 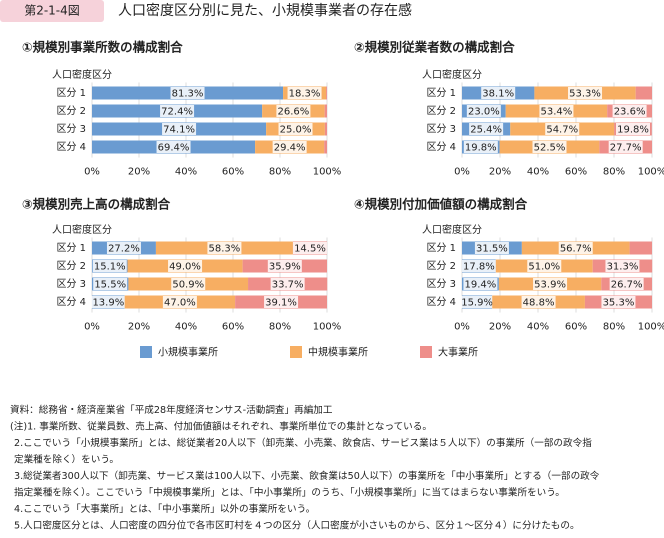 What do you see at coordinates (626, 148) in the screenshot?
I see `value-label: 27.7%` at bounding box center [626, 148].